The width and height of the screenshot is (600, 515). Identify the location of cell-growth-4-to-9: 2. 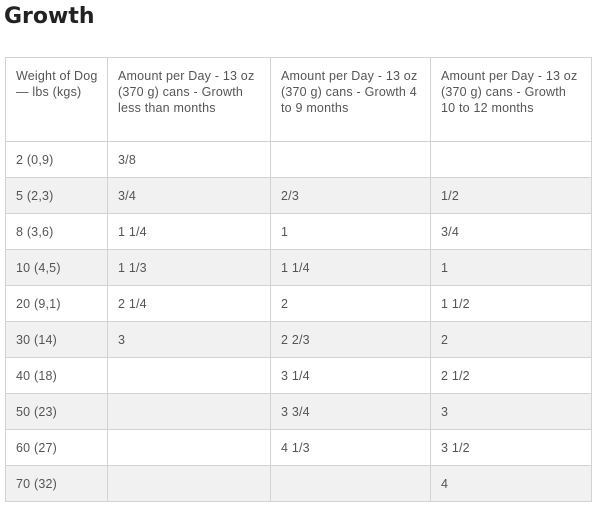
(350, 303).